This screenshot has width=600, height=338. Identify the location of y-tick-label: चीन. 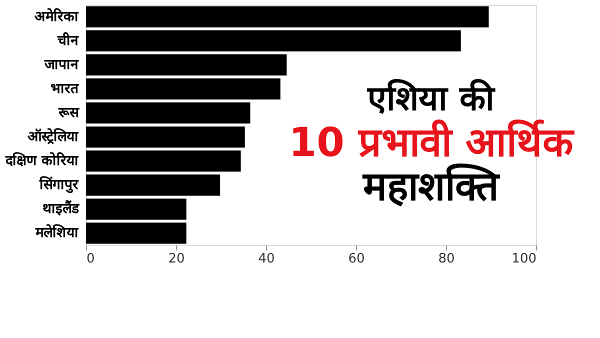
(68, 40).